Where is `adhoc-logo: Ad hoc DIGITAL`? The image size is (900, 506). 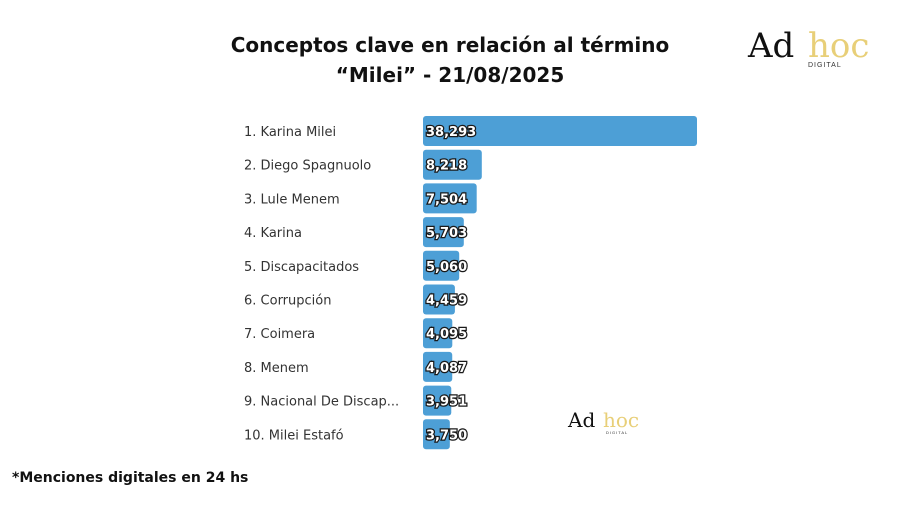
adhoc-logo: Ad hoc DIGITAL is located at coordinates (813, 49).